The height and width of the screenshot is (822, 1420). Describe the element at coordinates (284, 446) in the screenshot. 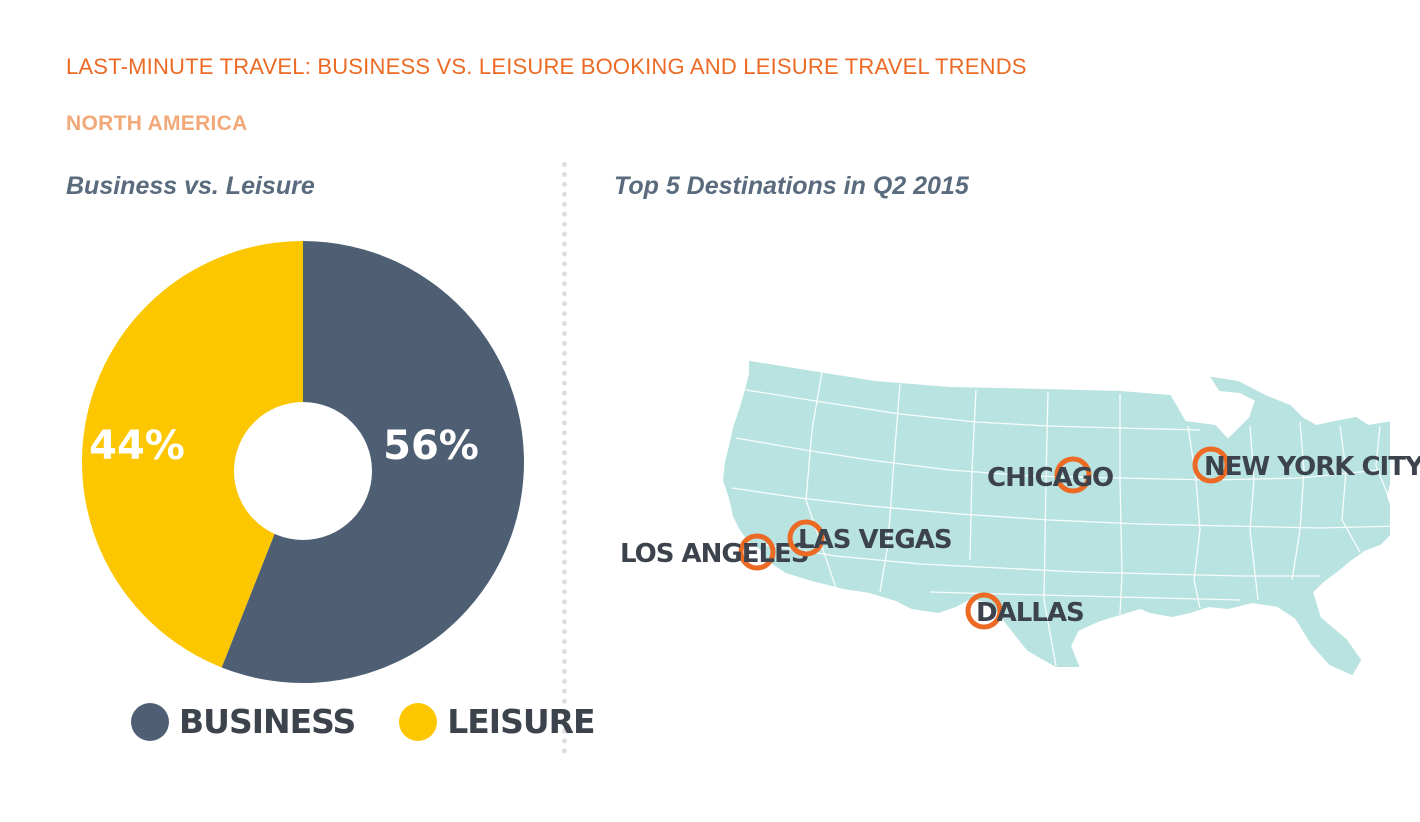

I see `pie-labels: 56% 44%` at that location.